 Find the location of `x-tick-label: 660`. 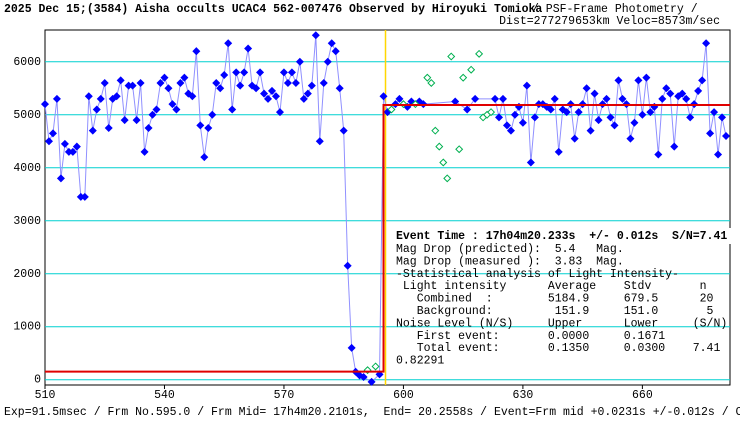

x-tick-label: 660 is located at coordinates (642, 395).